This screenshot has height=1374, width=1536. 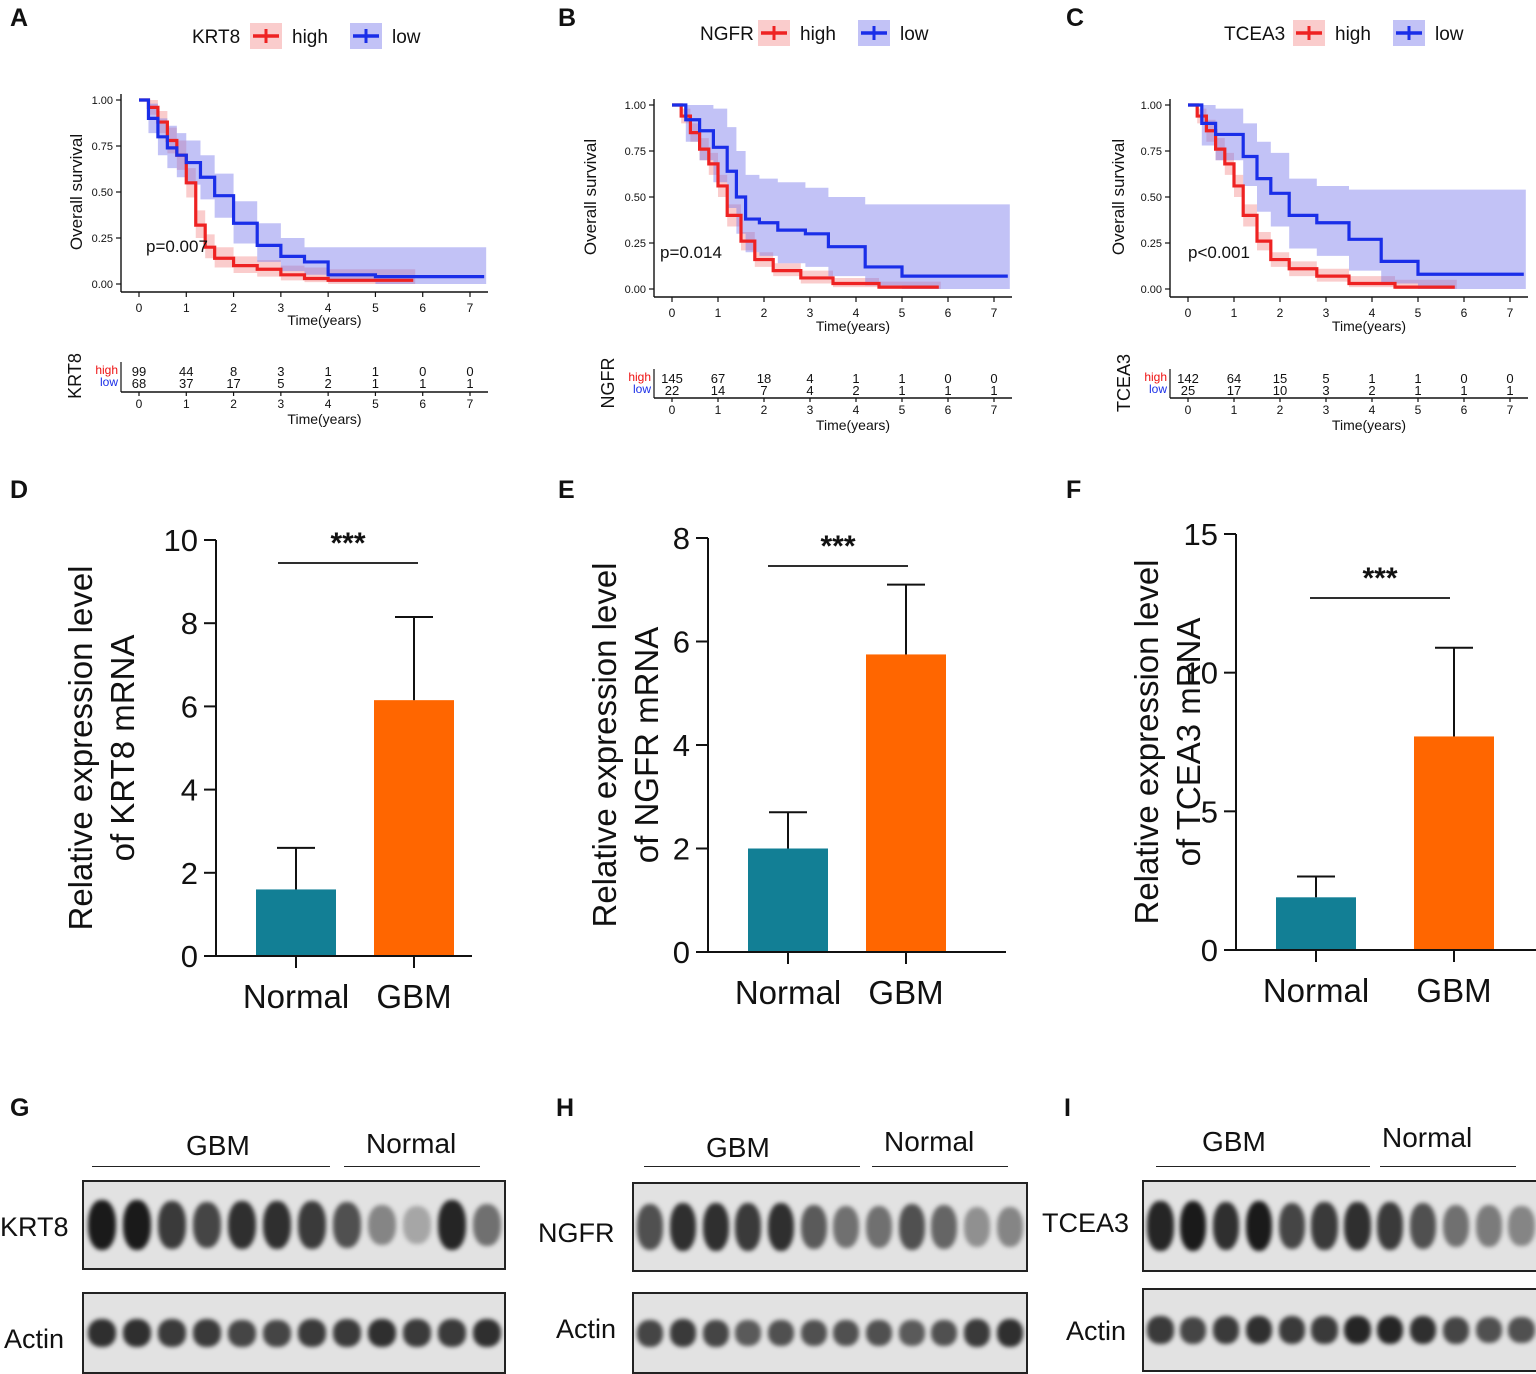 What do you see at coordinates (1188, 378) in the screenshot?
I see `risk-count-high: 142` at bounding box center [1188, 378].